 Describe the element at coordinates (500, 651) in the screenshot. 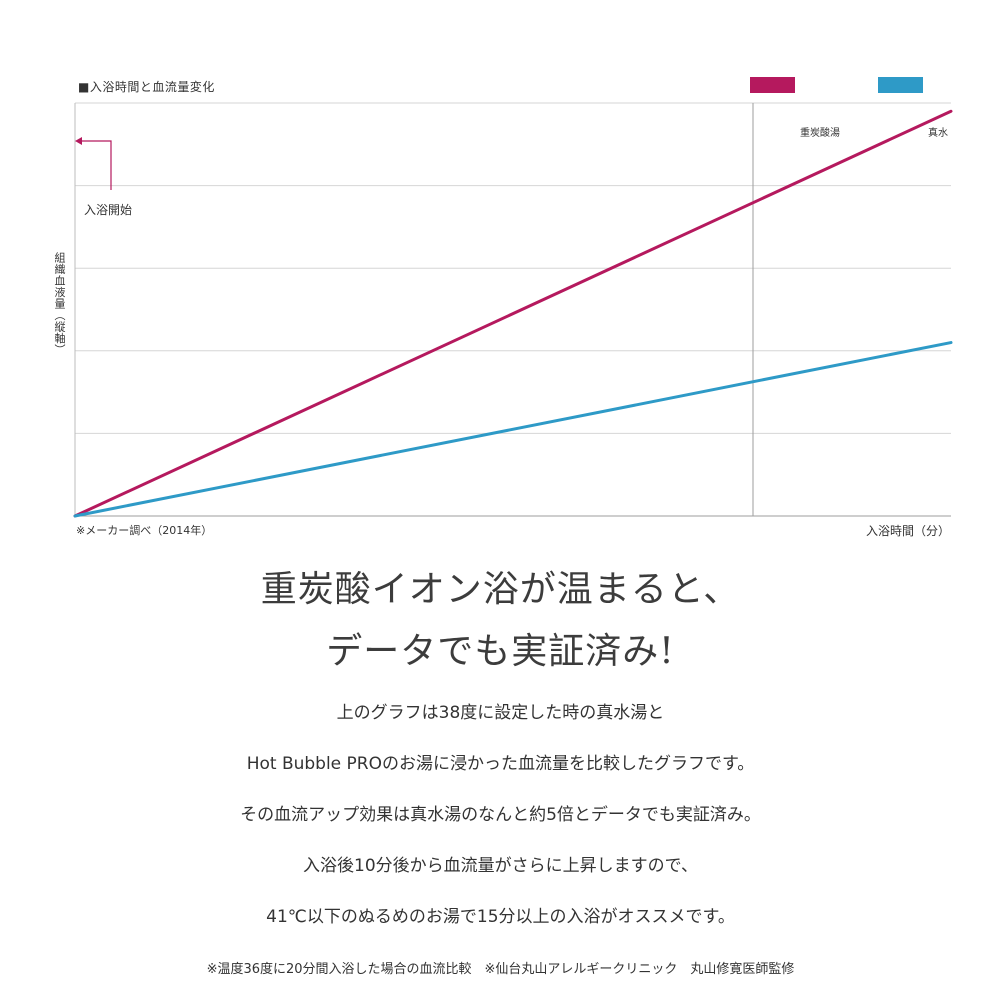

I see `headline-line-2: データでも実証済み!` at that location.